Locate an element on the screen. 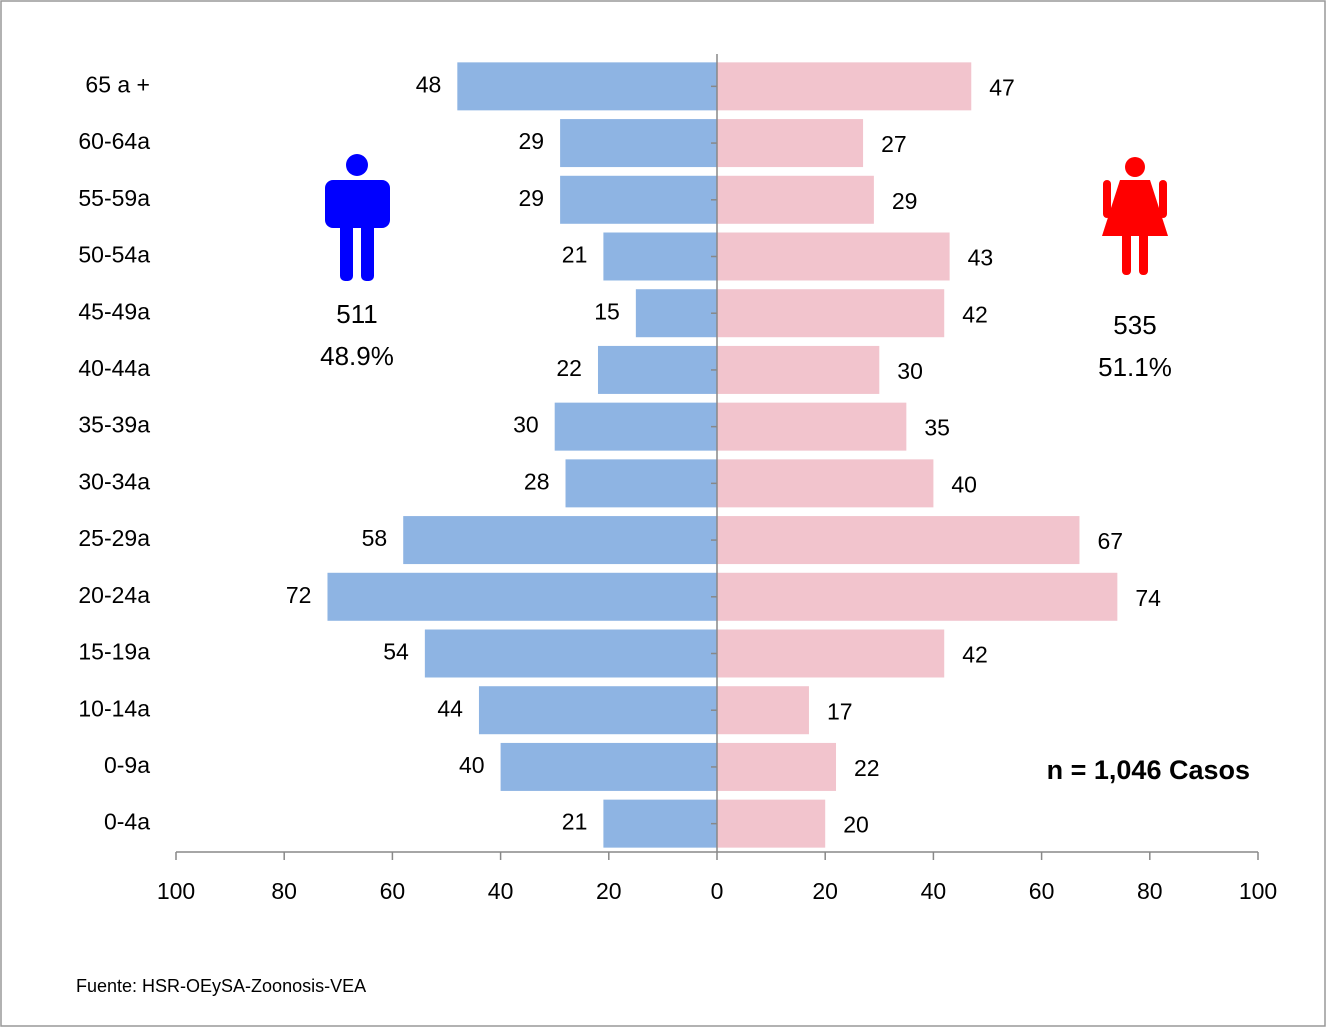 This screenshot has height=1027, width=1326. female-percent: 51.1% is located at coordinates (1135, 367).